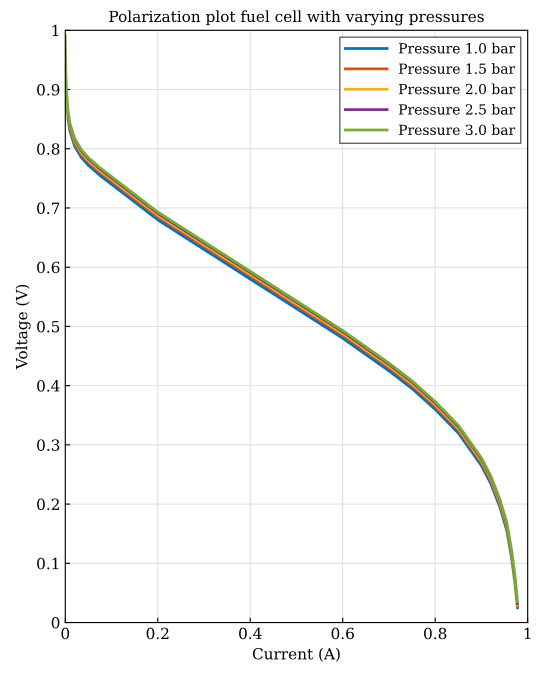  I want to click on x-tick-label: 0.6, so click(343, 634).